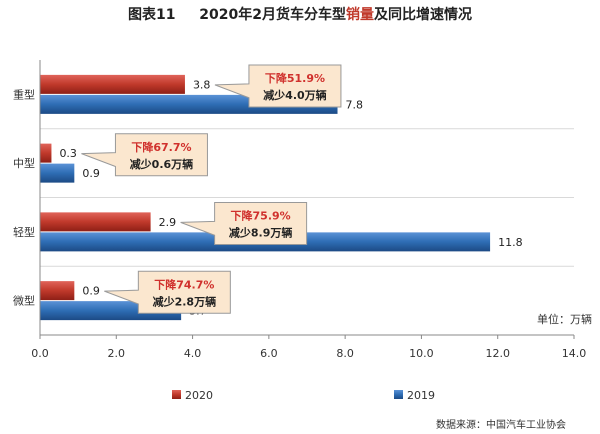 Image resolution: width=600 pixels, height=434 pixels. I want to click on chart-title: 图表11 2020年2月货车分车型销量及同比增速情况, so click(300, 14).